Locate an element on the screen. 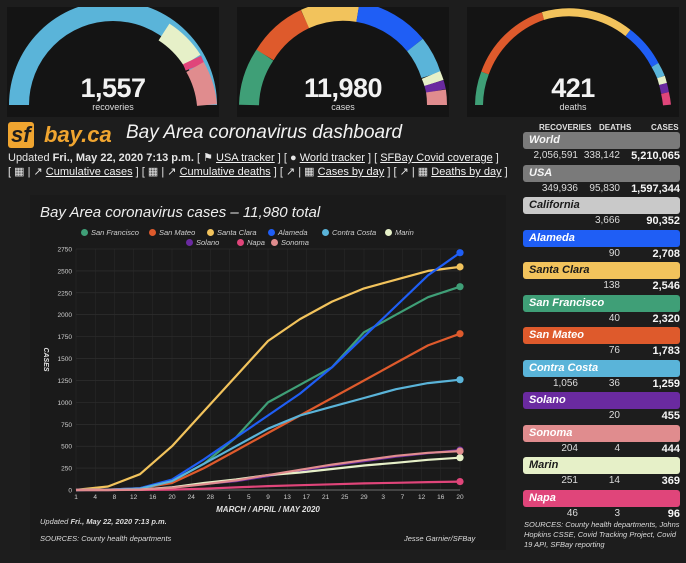 This screenshot has height=563, width=686. gauge-recoveries: 1,557 recoveries is located at coordinates (113, 62).